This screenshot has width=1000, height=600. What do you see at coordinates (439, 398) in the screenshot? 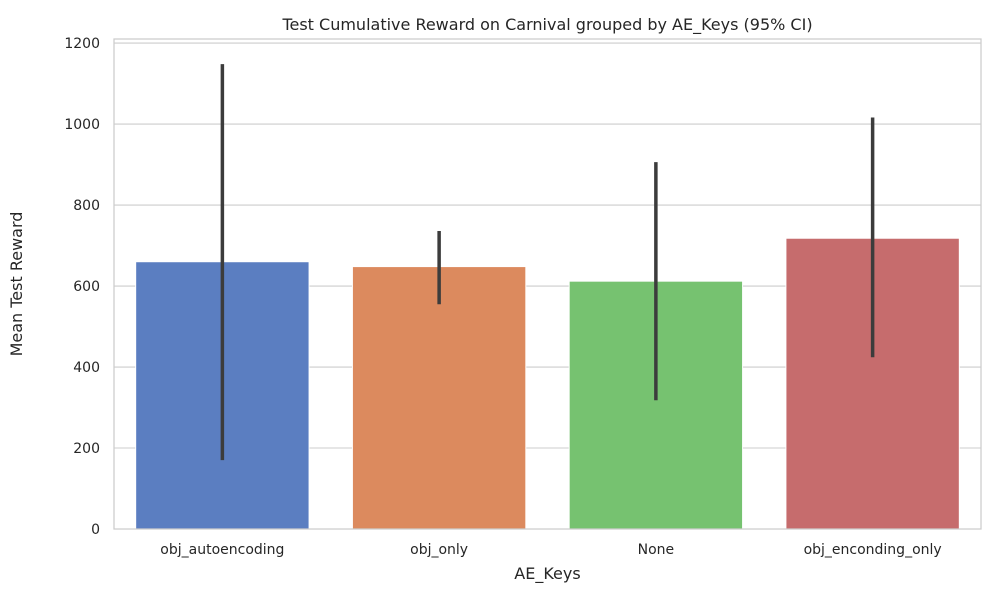
I see `bar-obj-only` at bounding box center [439, 398].